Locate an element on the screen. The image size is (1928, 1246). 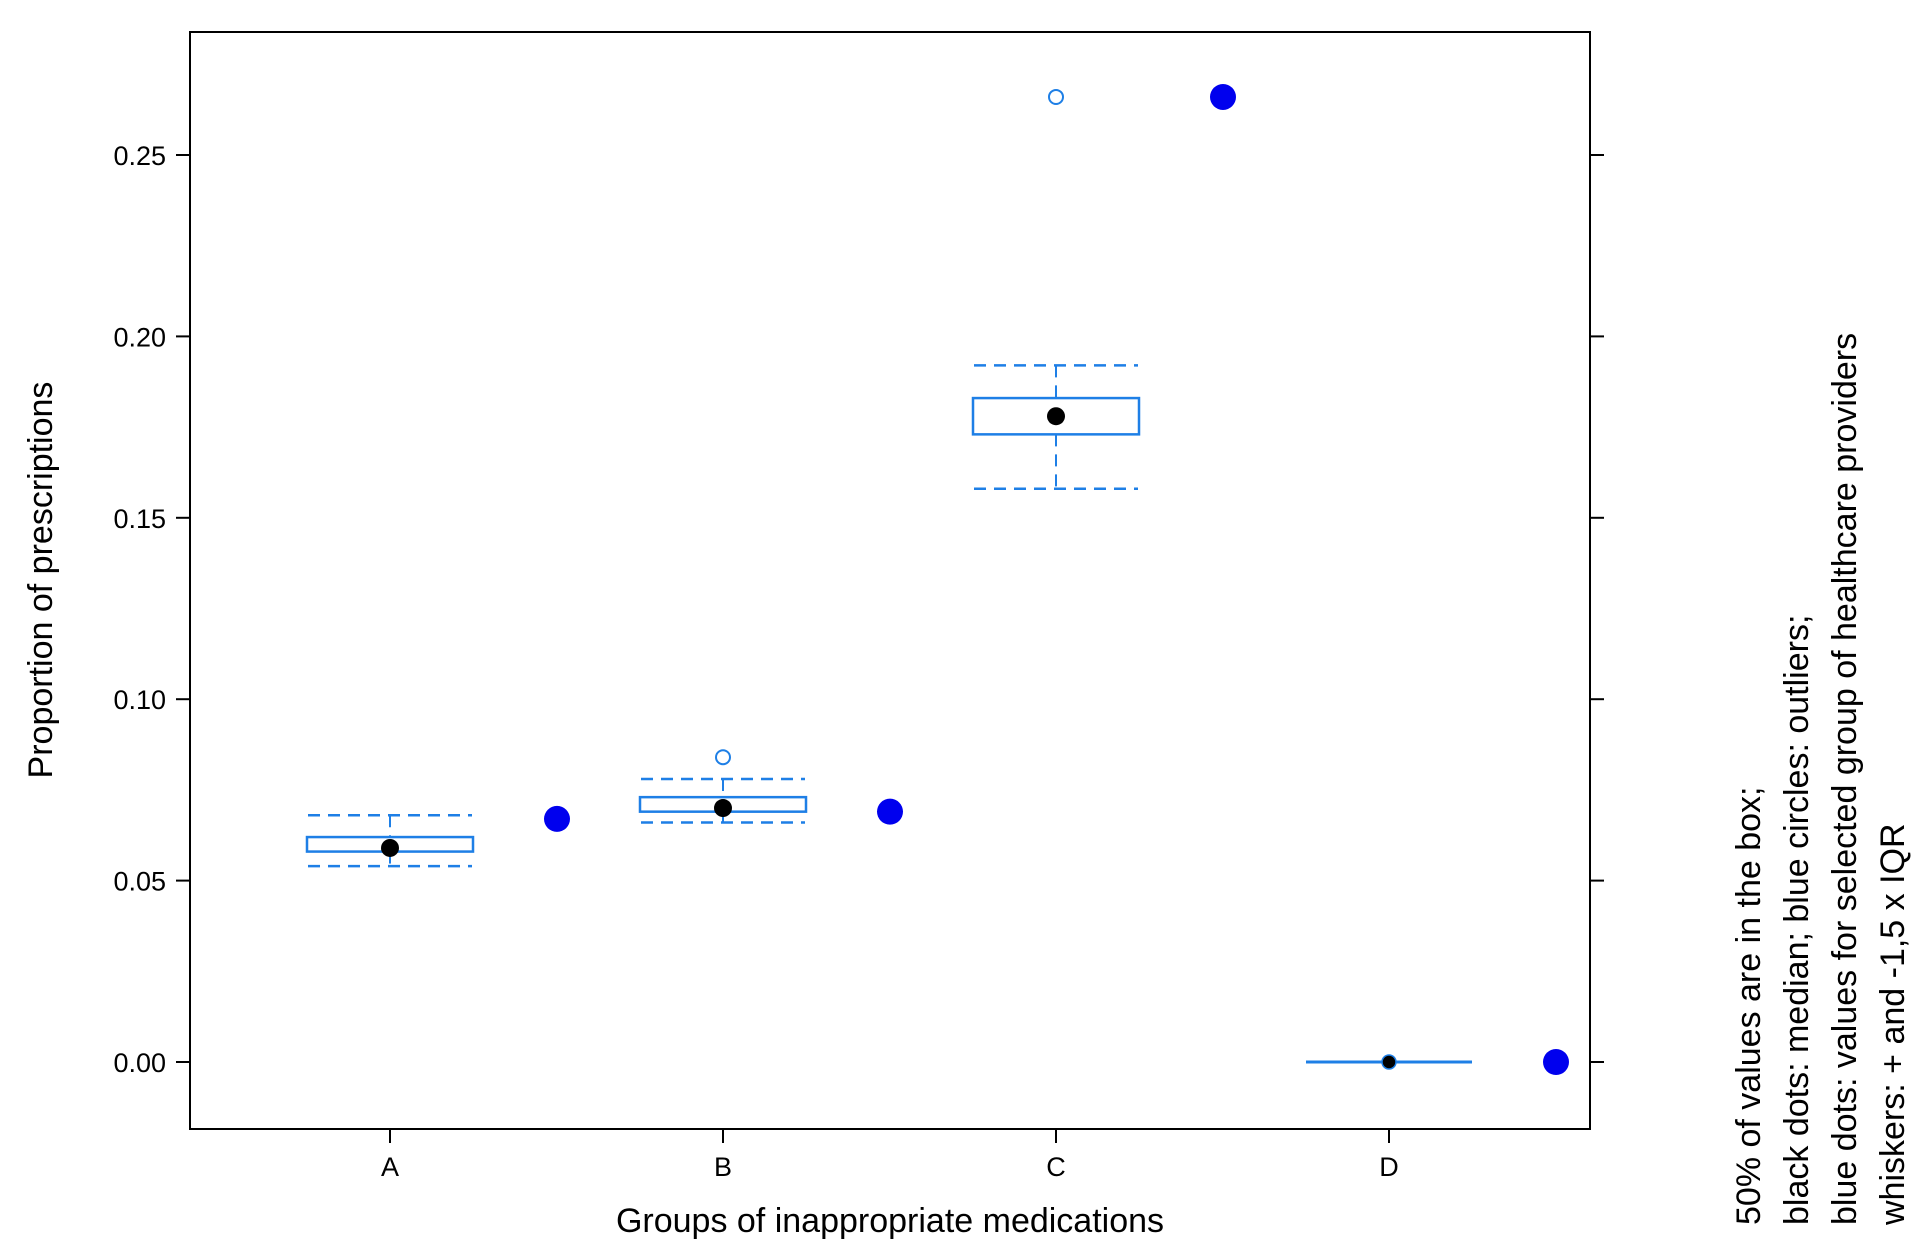
y-tick-label: 0.00 is located at coordinates (139, 1063).